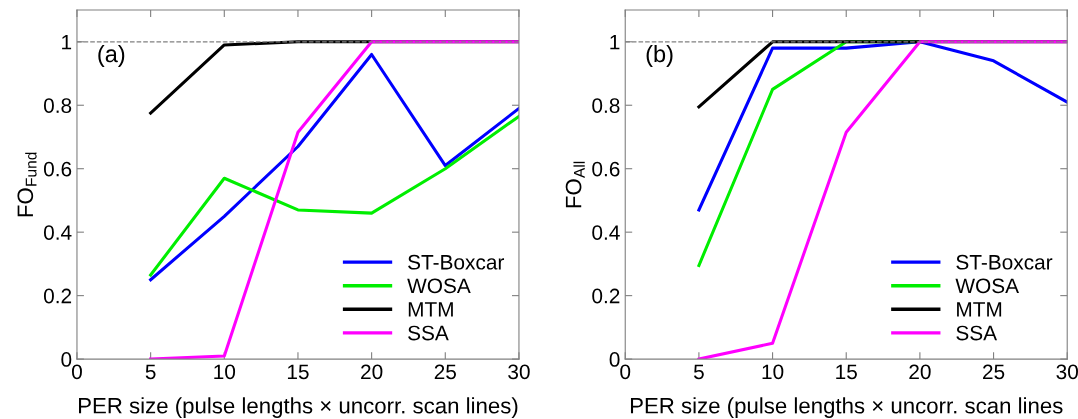 The height and width of the screenshot is (419, 1078). I want to click on x-axis-title: PER size (pulse lengths × uncorr. scan lines, so click(846, 407).